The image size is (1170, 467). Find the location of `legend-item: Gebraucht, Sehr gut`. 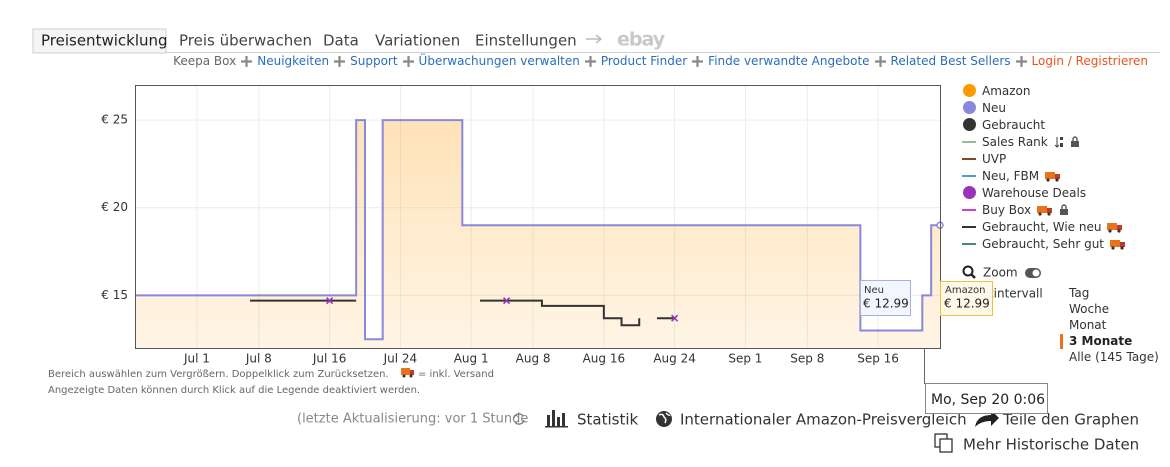

legend-item: Gebraucht, Sehr gut is located at coordinates (1044, 243).